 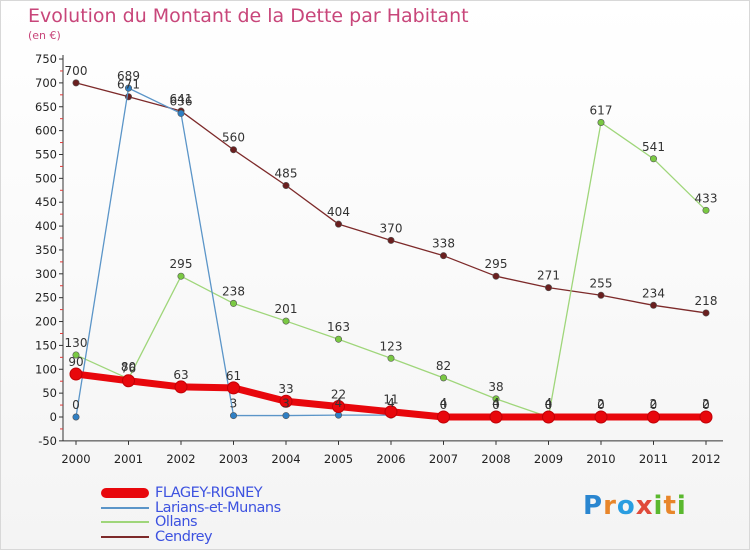 I want to click on logo-letter: x, so click(x=644, y=506).